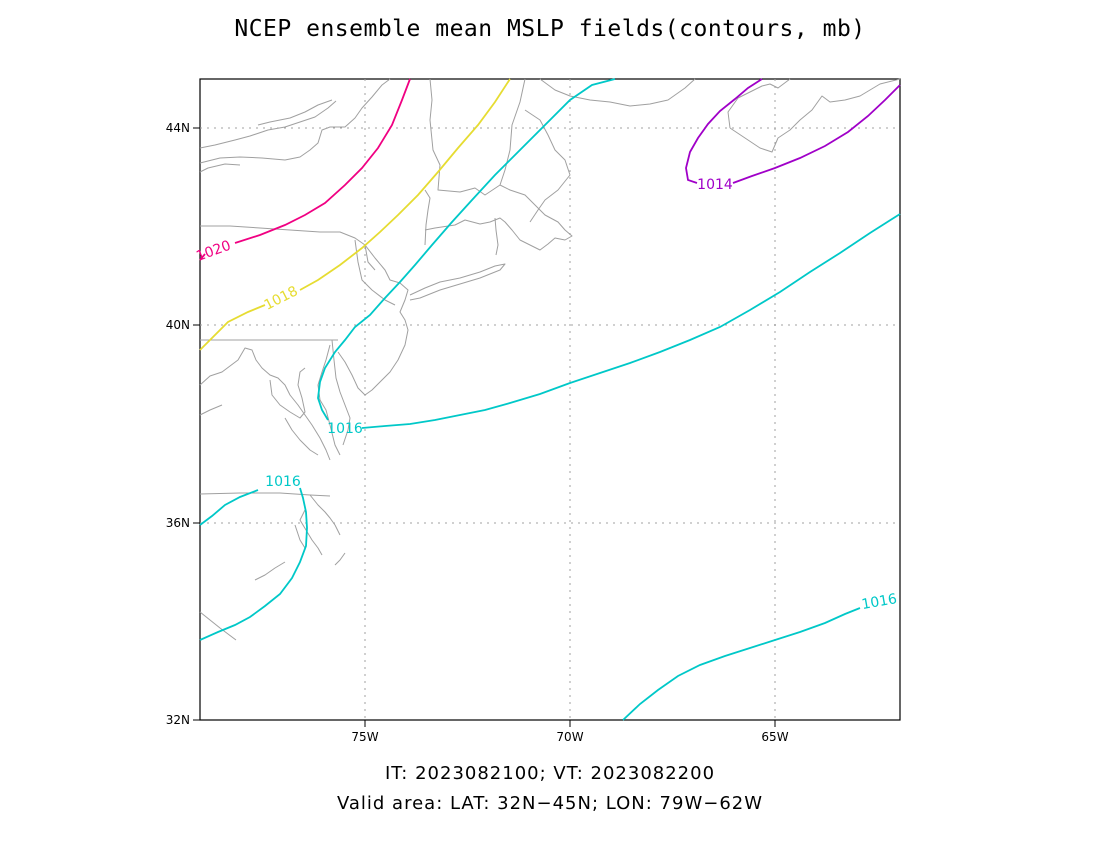 The width and height of the screenshot is (1100, 850). What do you see at coordinates (178, 523) in the screenshot?
I see `lat-tick-36n: 36N` at bounding box center [178, 523].